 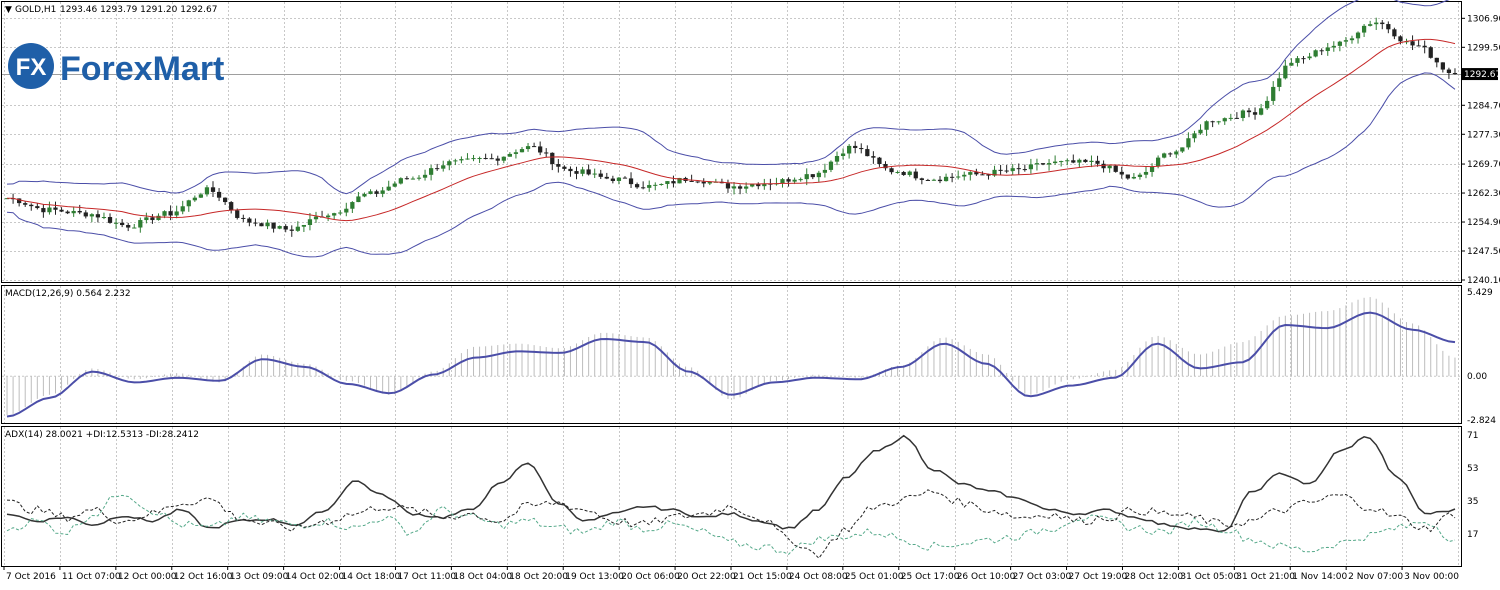 What do you see at coordinates (426, 577) in the screenshot?
I see `x-tick-label: 17 Oct 11:00` at bounding box center [426, 577].